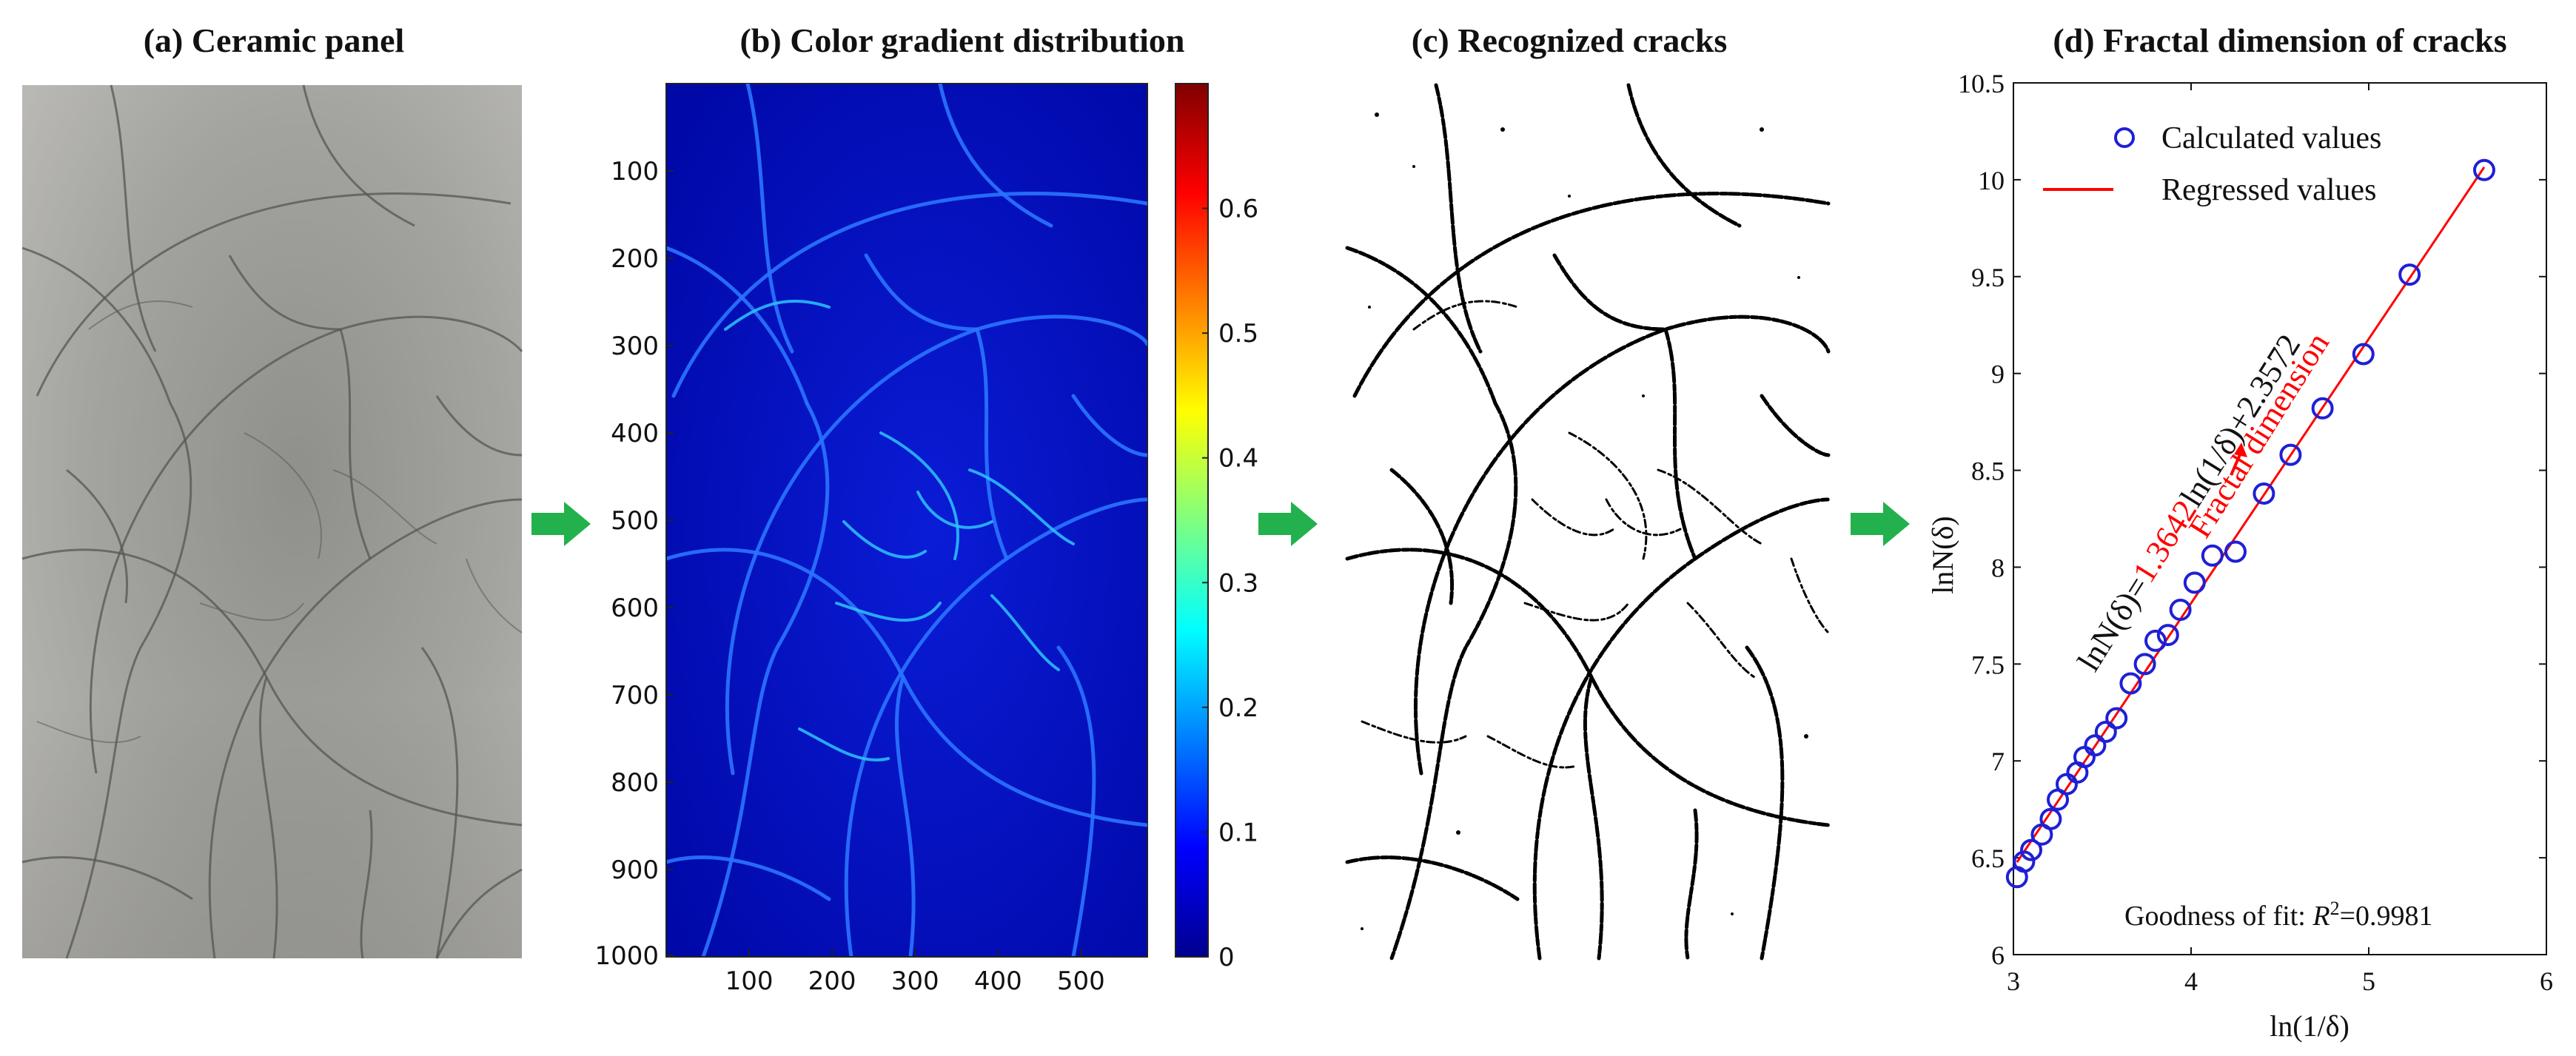 This screenshot has height=1056, width=2576. Describe the element at coordinates (635, 521) in the screenshot. I see `heatmap-y-tick-label: 500` at that location.